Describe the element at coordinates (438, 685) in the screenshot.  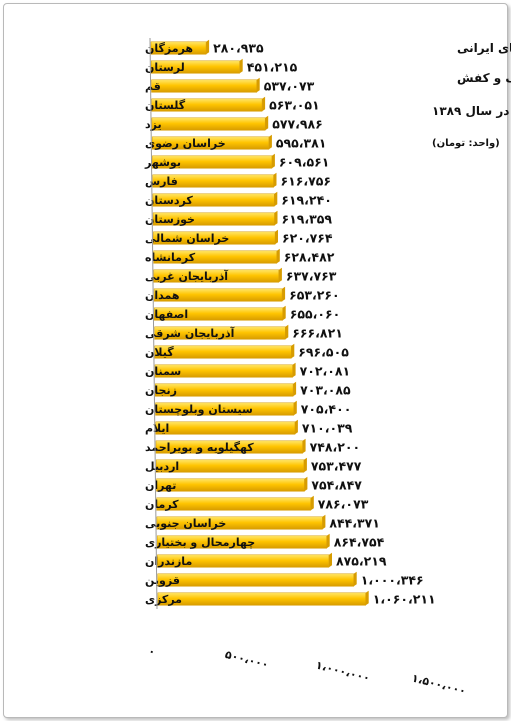
I see `x-tick-label: ۱،۵۰۰،۰۰۰` at that location.